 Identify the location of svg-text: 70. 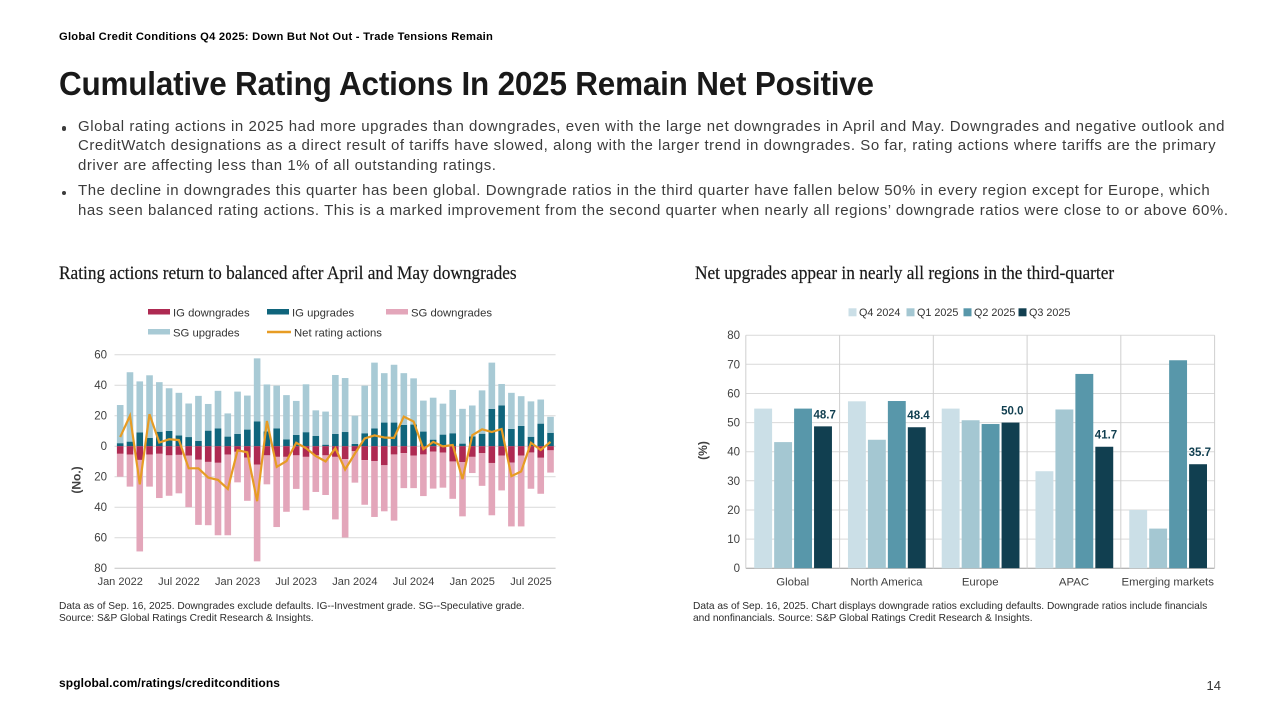
(733, 365).